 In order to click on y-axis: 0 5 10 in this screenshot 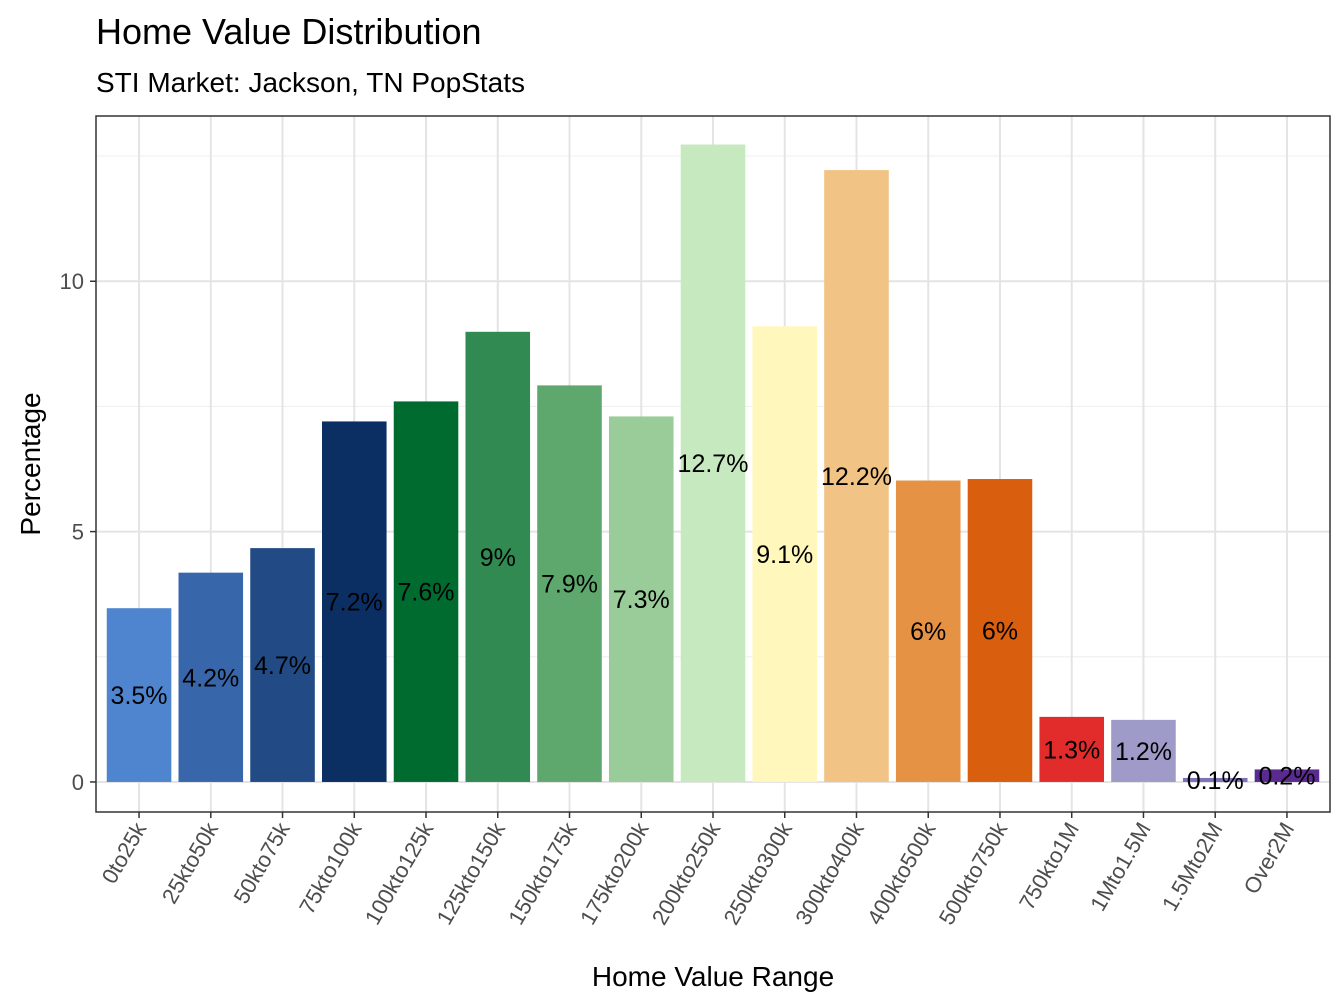, I will do `click(78, 532)`.